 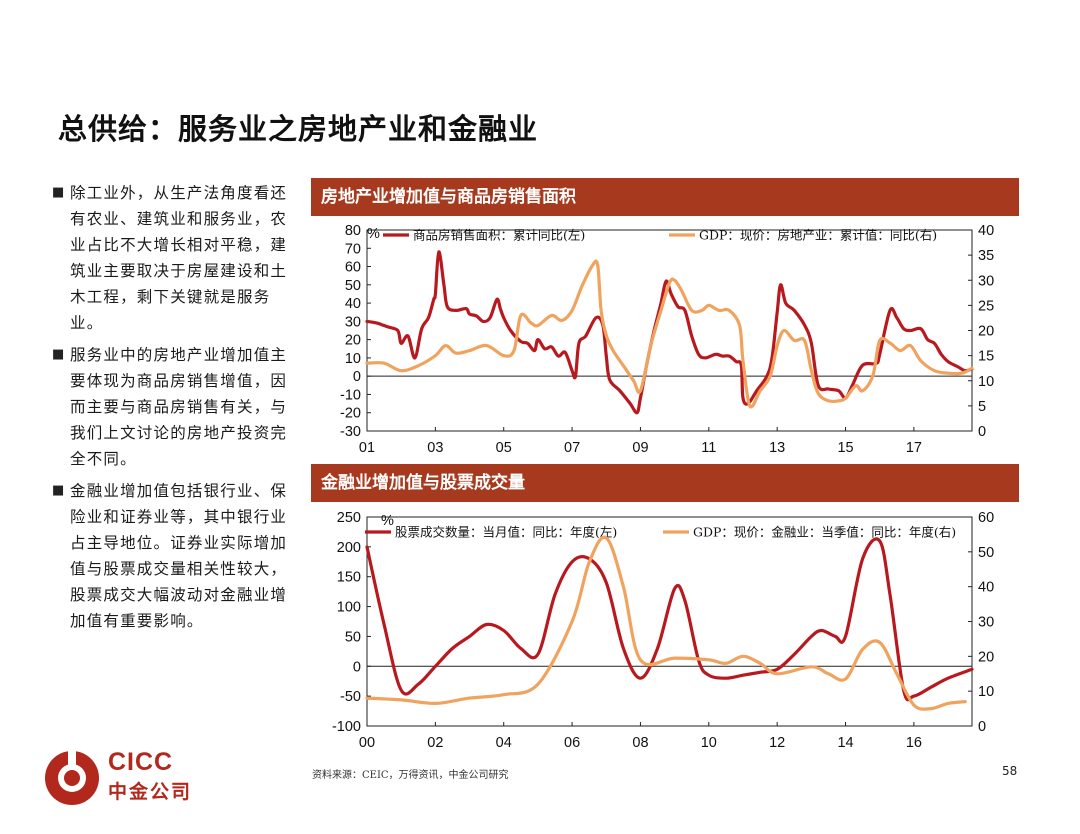 I want to click on chart2-left-tick-label: -100, so click(x=346, y=727).